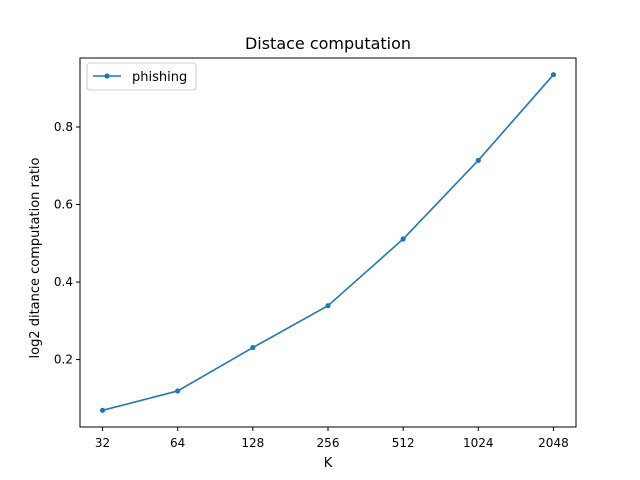 The width and height of the screenshot is (640, 480). What do you see at coordinates (478, 443) in the screenshot?
I see `x-tick-label: 1024` at bounding box center [478, 443].